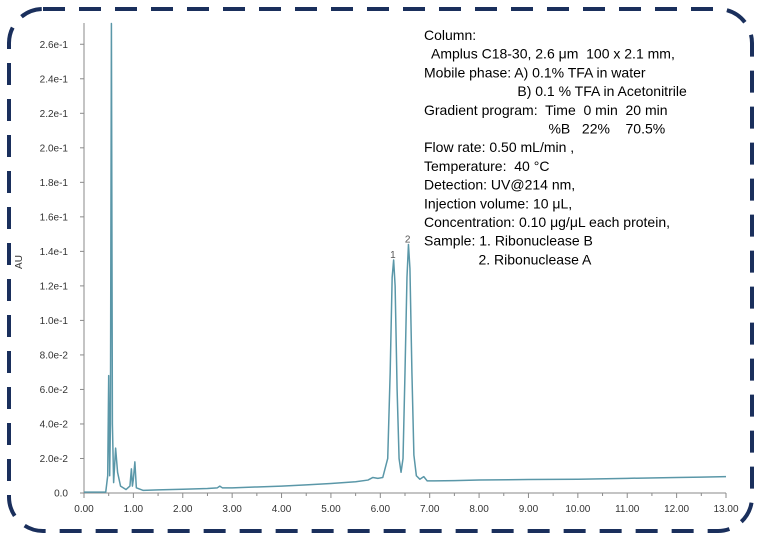 The width and height of the screenshot is (761, 540). What do you see at coordinates (61, 494) in the screenshot?
I see `y-tick-label-0-0: 0.0` at bounding box center [61, 494].